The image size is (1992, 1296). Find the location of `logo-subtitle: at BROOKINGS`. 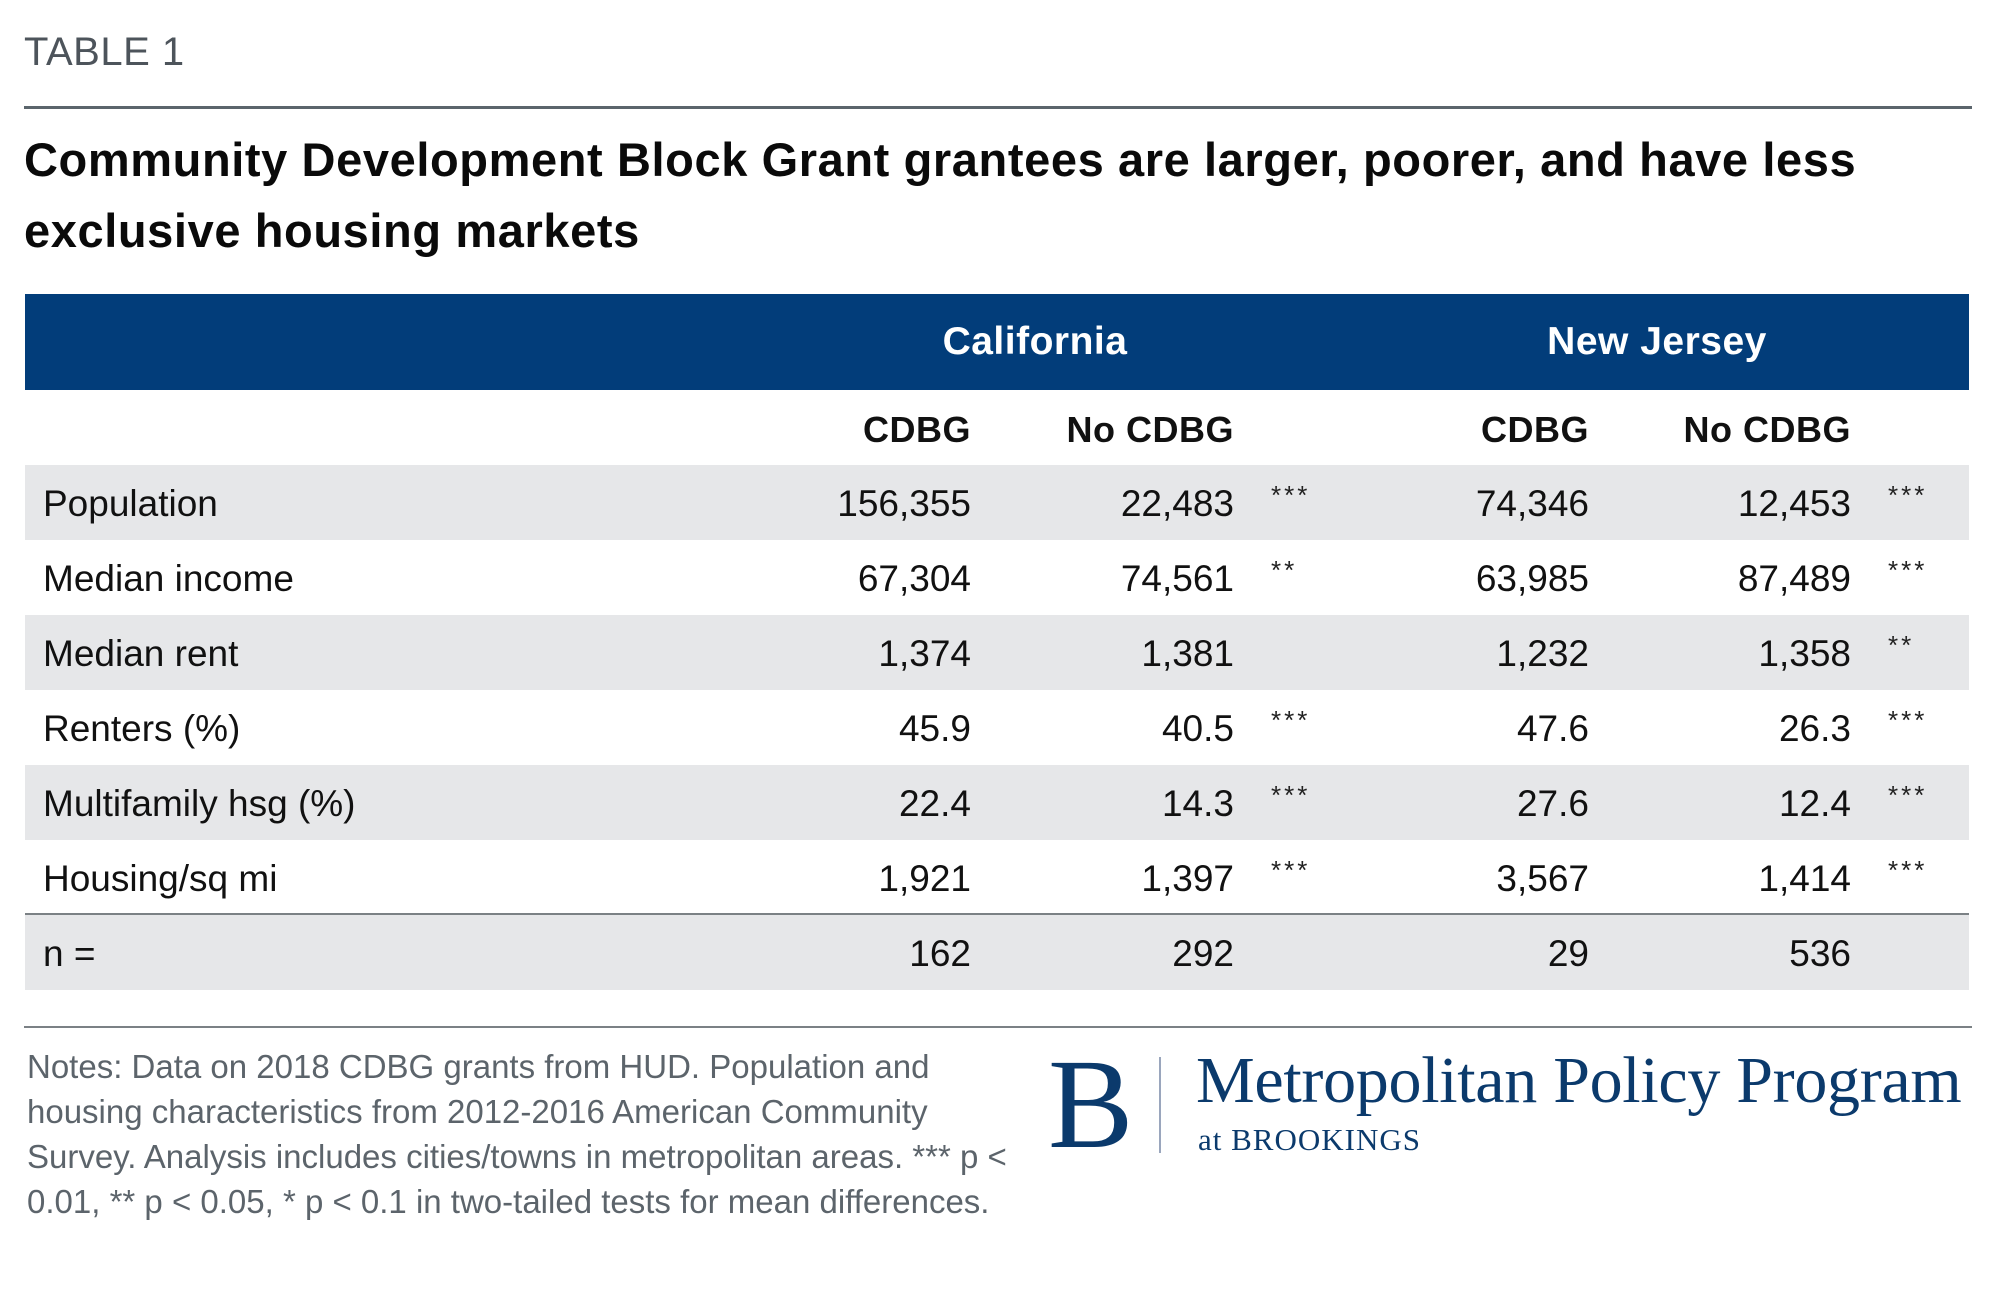

logo-subtitle: at BROOKINGS is located at coordinates (1309, 1139).